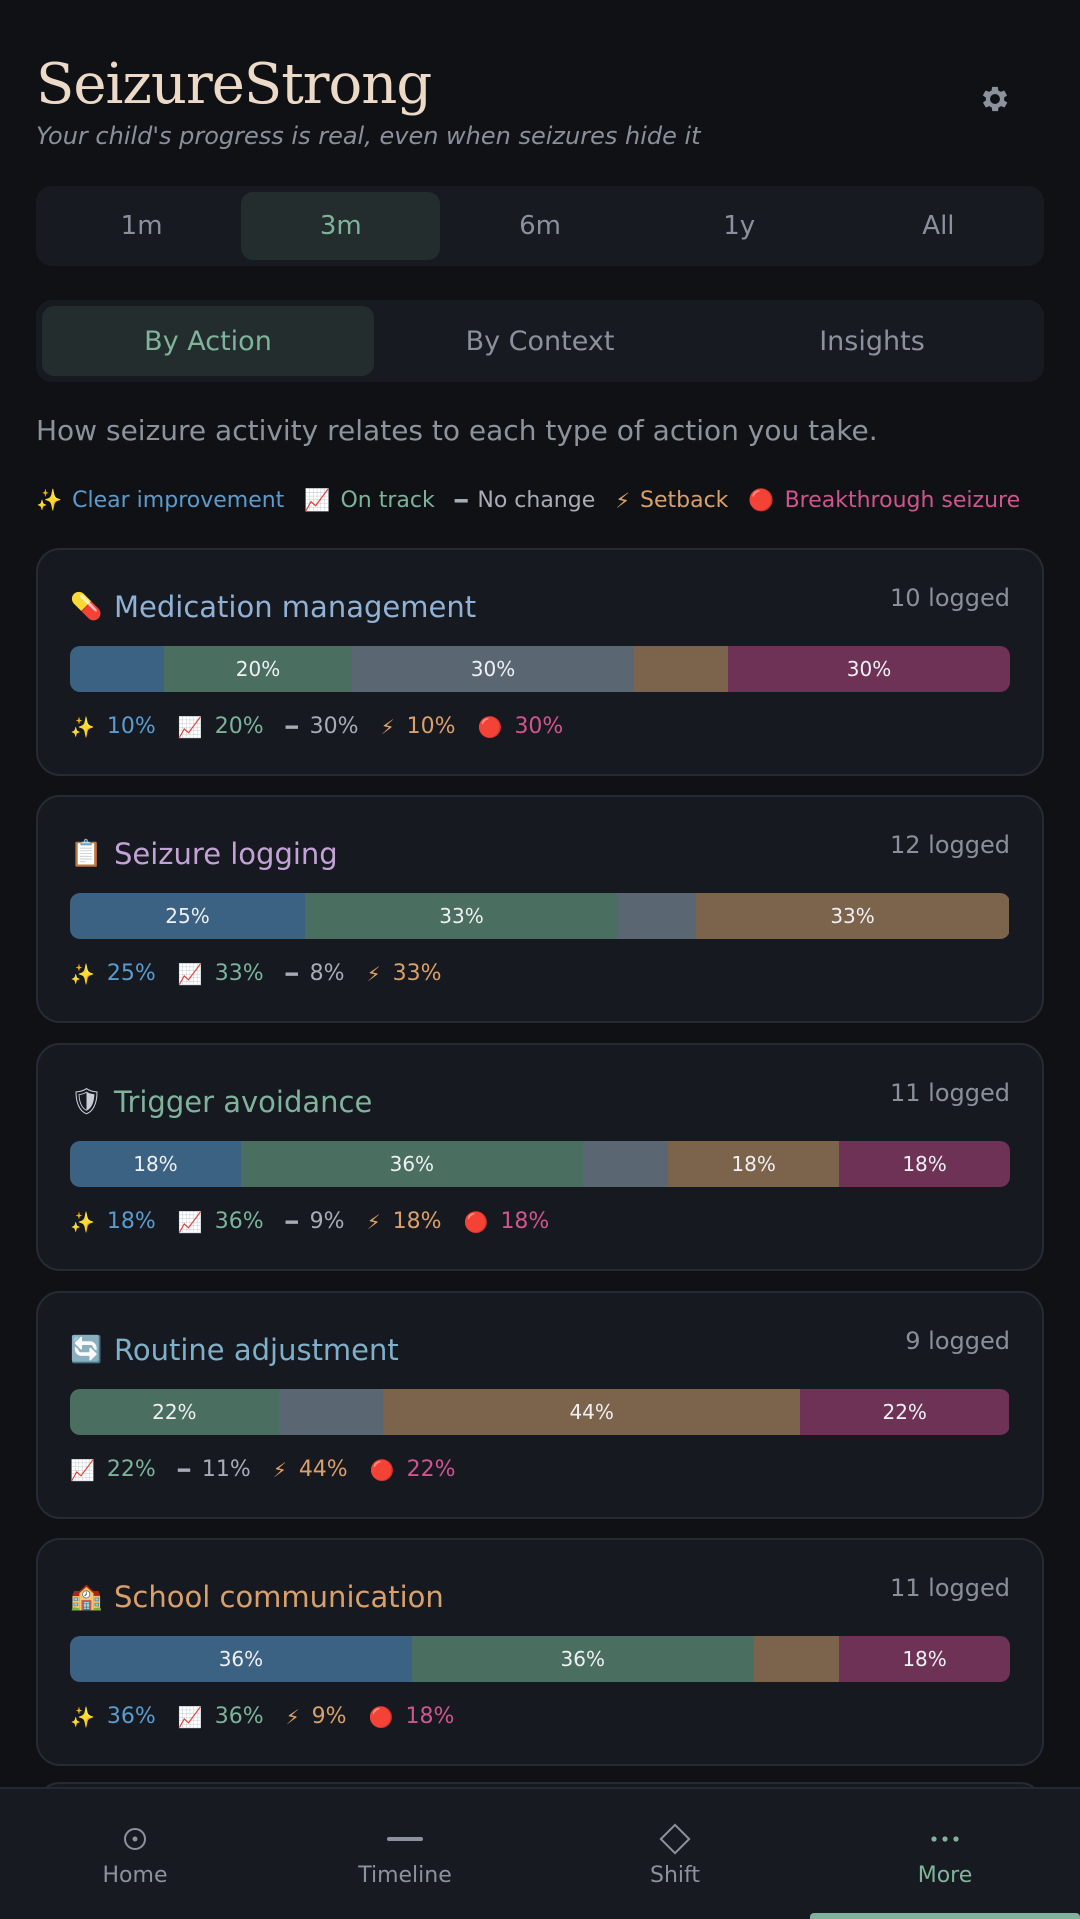 The image size is (1080, 1919). What do you see at coordinates (258, 669) in the screenshot?
I see `bar-segment-track: 20%` at bounding box center [258, 669].